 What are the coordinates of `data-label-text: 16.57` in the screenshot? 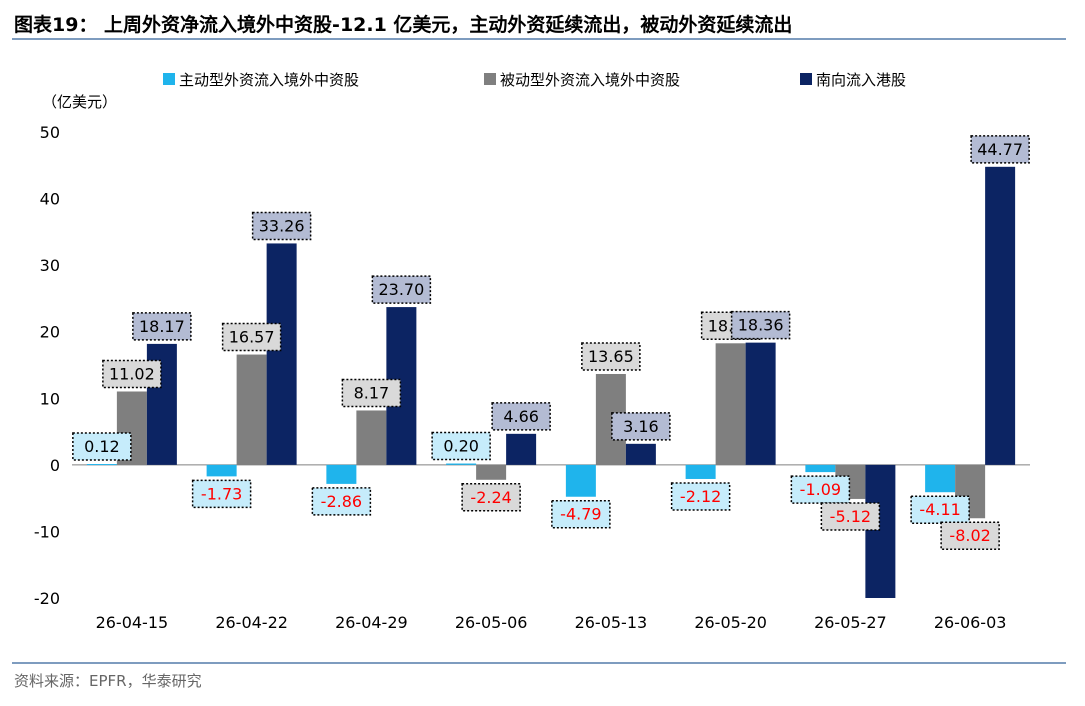 It's located at (252, 337).